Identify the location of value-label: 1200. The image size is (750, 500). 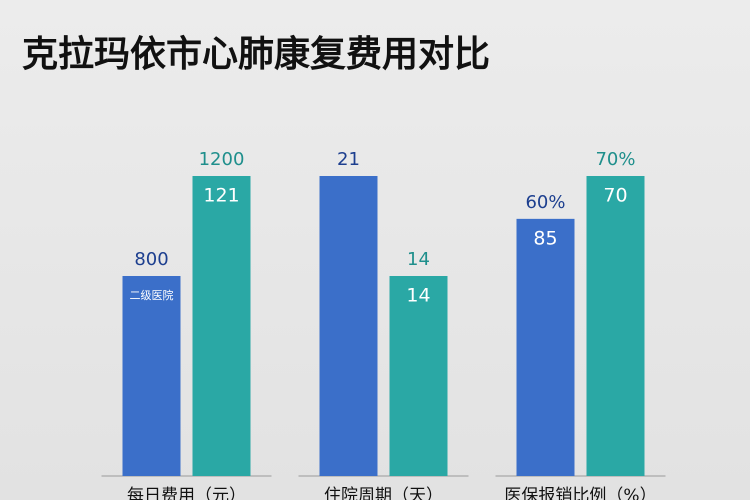
(222, 159).